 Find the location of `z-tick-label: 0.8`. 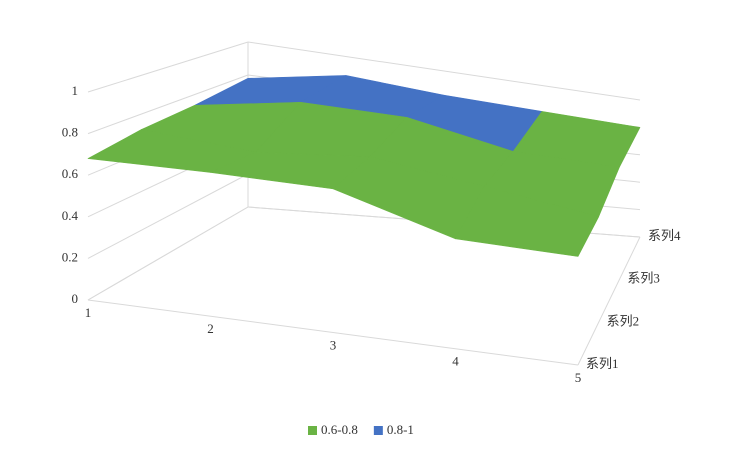

z-tick-label: 0.8 is located at coordinates (70, 132).